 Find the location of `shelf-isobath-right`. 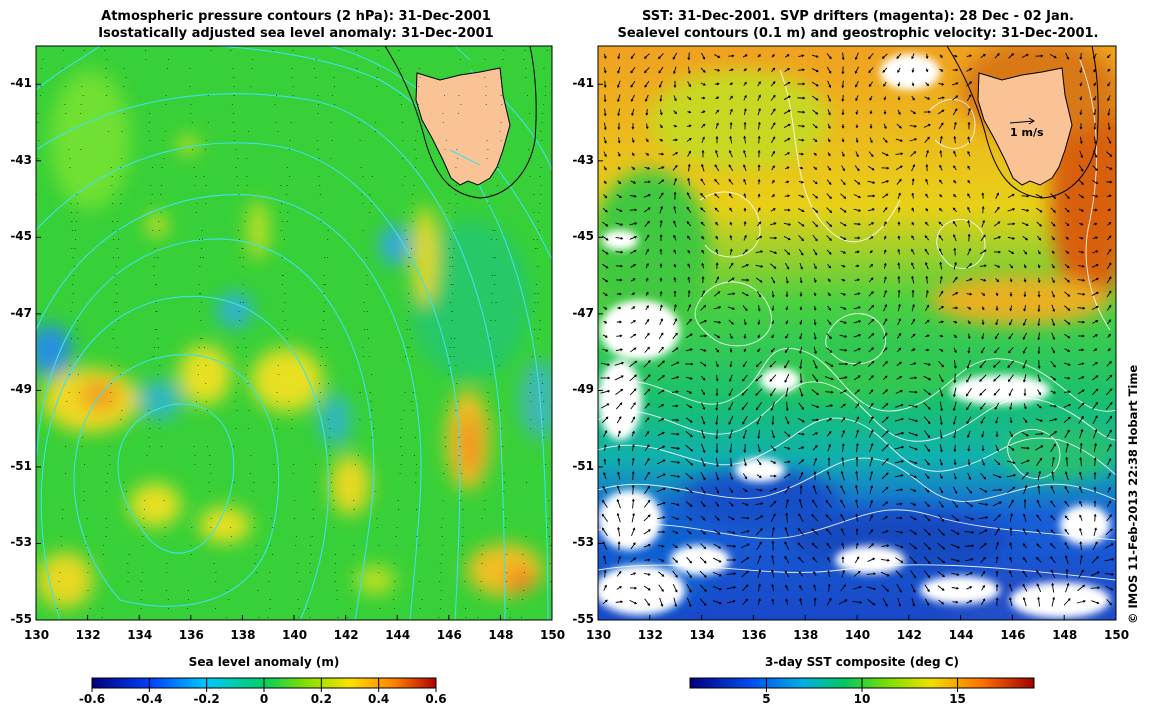

shelf-isobath-right is located at coordinates (1022, 122).